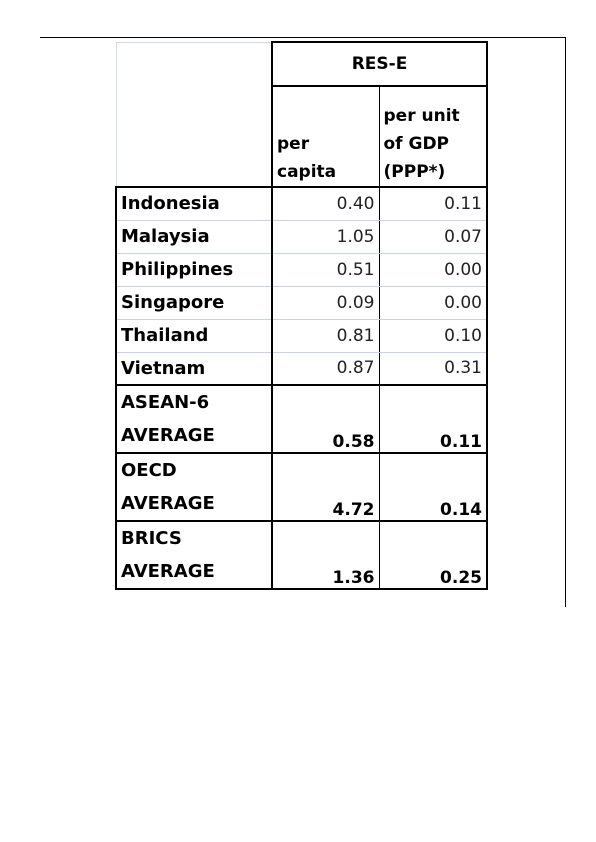 The image size is (596, 842). What do you see at coordinates (325, 270) in the screenshot?
I see `per-capita-value: 0.51` at bounding box center [325, 270].